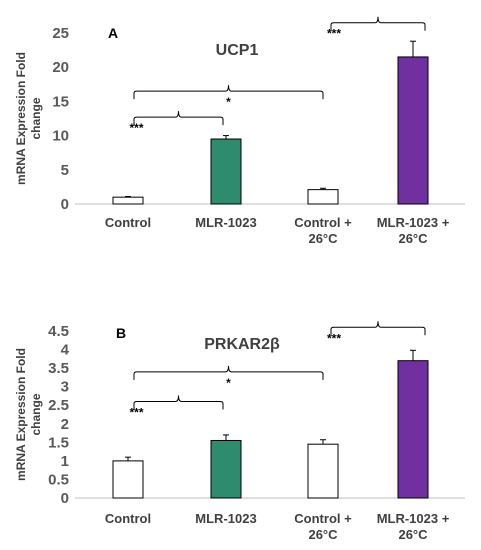 The height and width of the screenshot is (550, 481). I want to click on panel-label: B, so click(121, 333).